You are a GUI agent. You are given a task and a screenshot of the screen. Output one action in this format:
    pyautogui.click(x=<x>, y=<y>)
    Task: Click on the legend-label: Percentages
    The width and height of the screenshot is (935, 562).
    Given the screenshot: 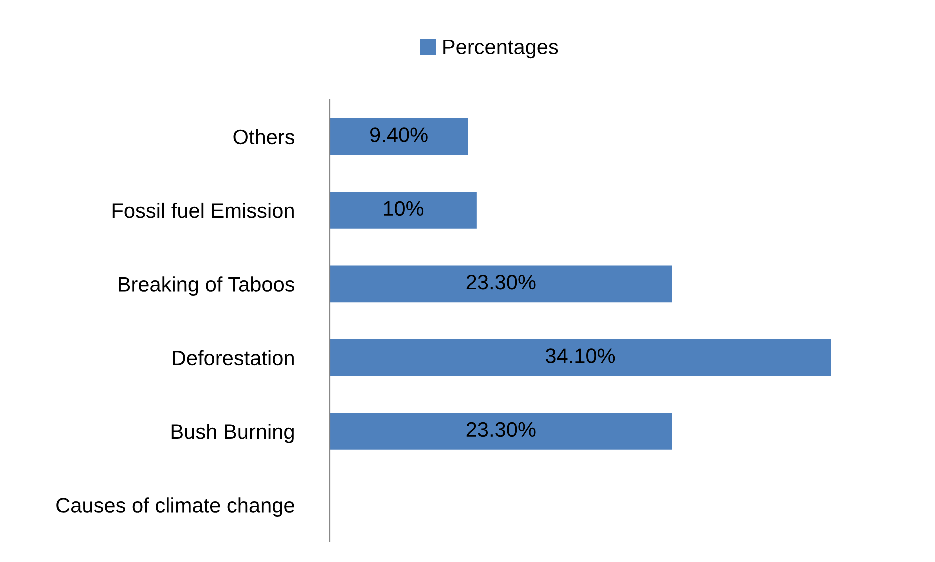 What is the action you would take?
    pyautogui.click(x=501, y=49)
    